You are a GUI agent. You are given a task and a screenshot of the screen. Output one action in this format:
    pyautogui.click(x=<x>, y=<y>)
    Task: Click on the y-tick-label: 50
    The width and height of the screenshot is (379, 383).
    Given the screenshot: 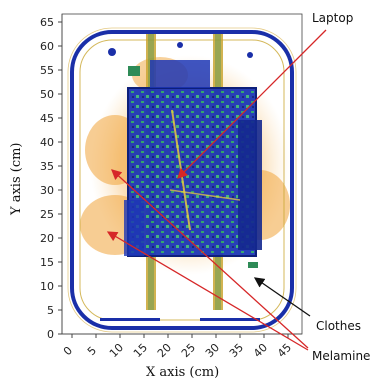 What is the action you would take?
    pyautogui.click(x=47, y=94)
    